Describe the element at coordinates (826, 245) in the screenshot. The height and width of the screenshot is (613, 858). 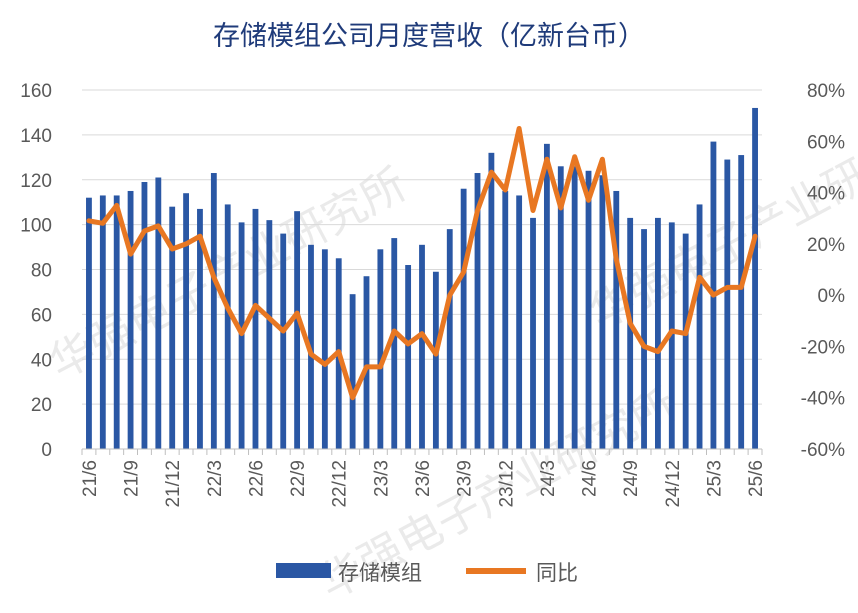
I see `right-tick-label: 20%` at that location.